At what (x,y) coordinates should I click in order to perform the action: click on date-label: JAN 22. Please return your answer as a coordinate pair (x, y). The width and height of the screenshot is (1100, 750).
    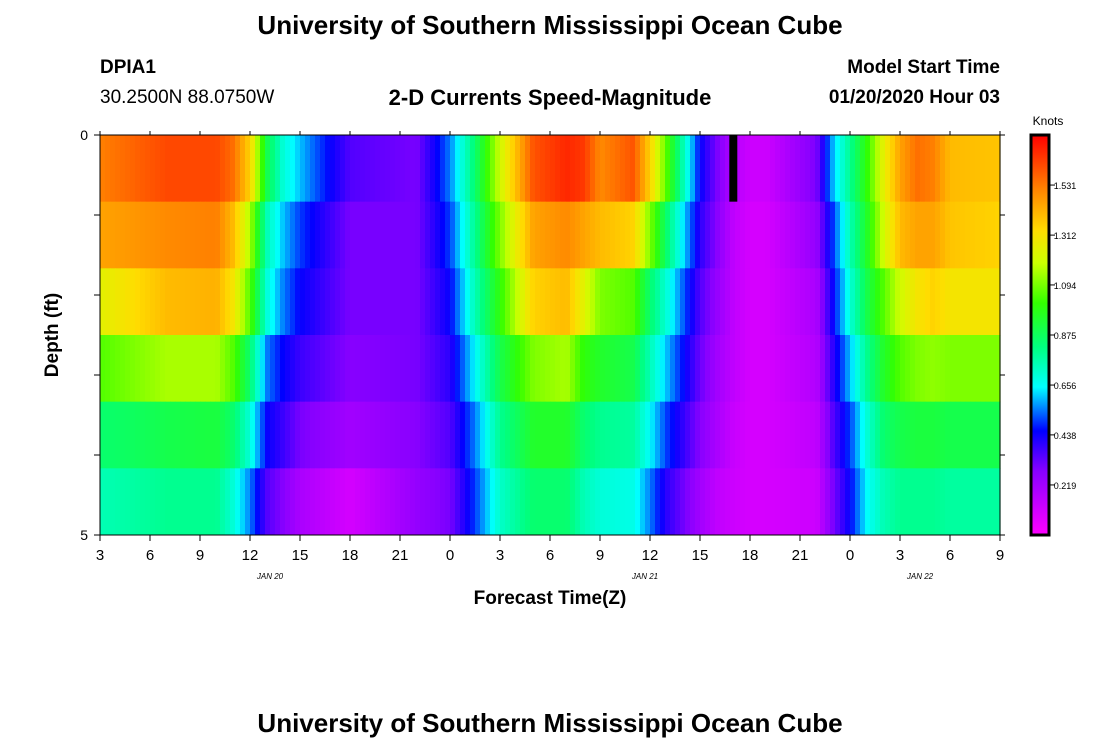
    Looking at the image, I should click on (920, 576).